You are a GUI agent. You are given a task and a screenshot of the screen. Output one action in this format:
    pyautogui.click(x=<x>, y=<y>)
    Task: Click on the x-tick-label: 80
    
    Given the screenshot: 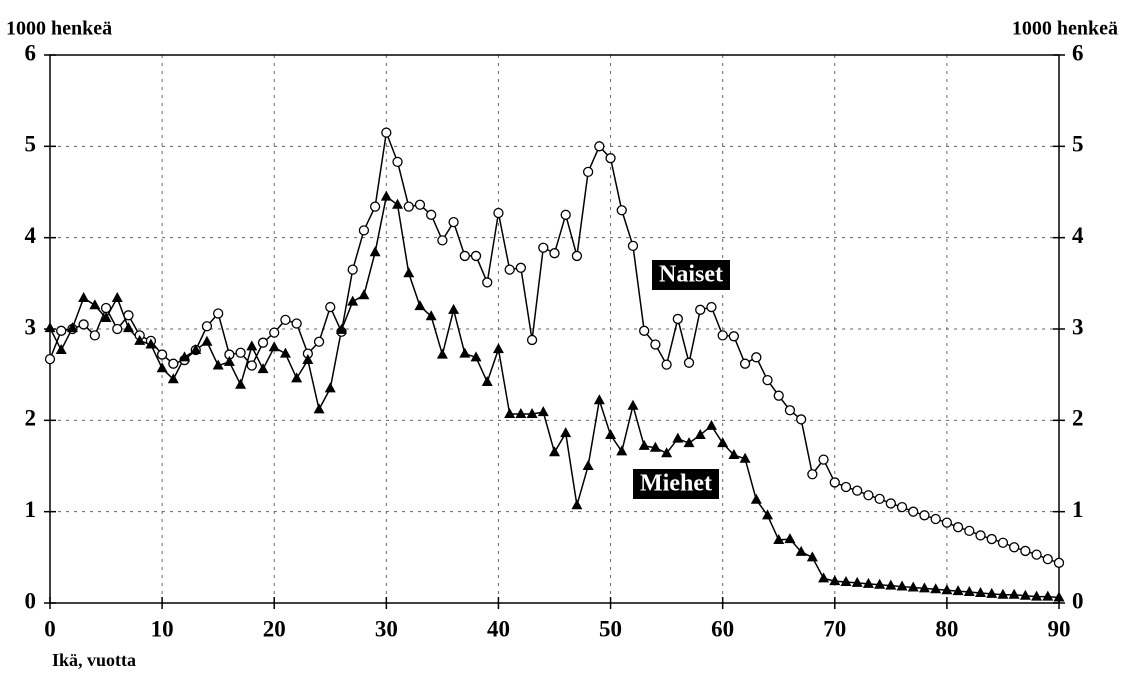 What is the action you would take?
    pyautogui.click(x=946, y=628)
    